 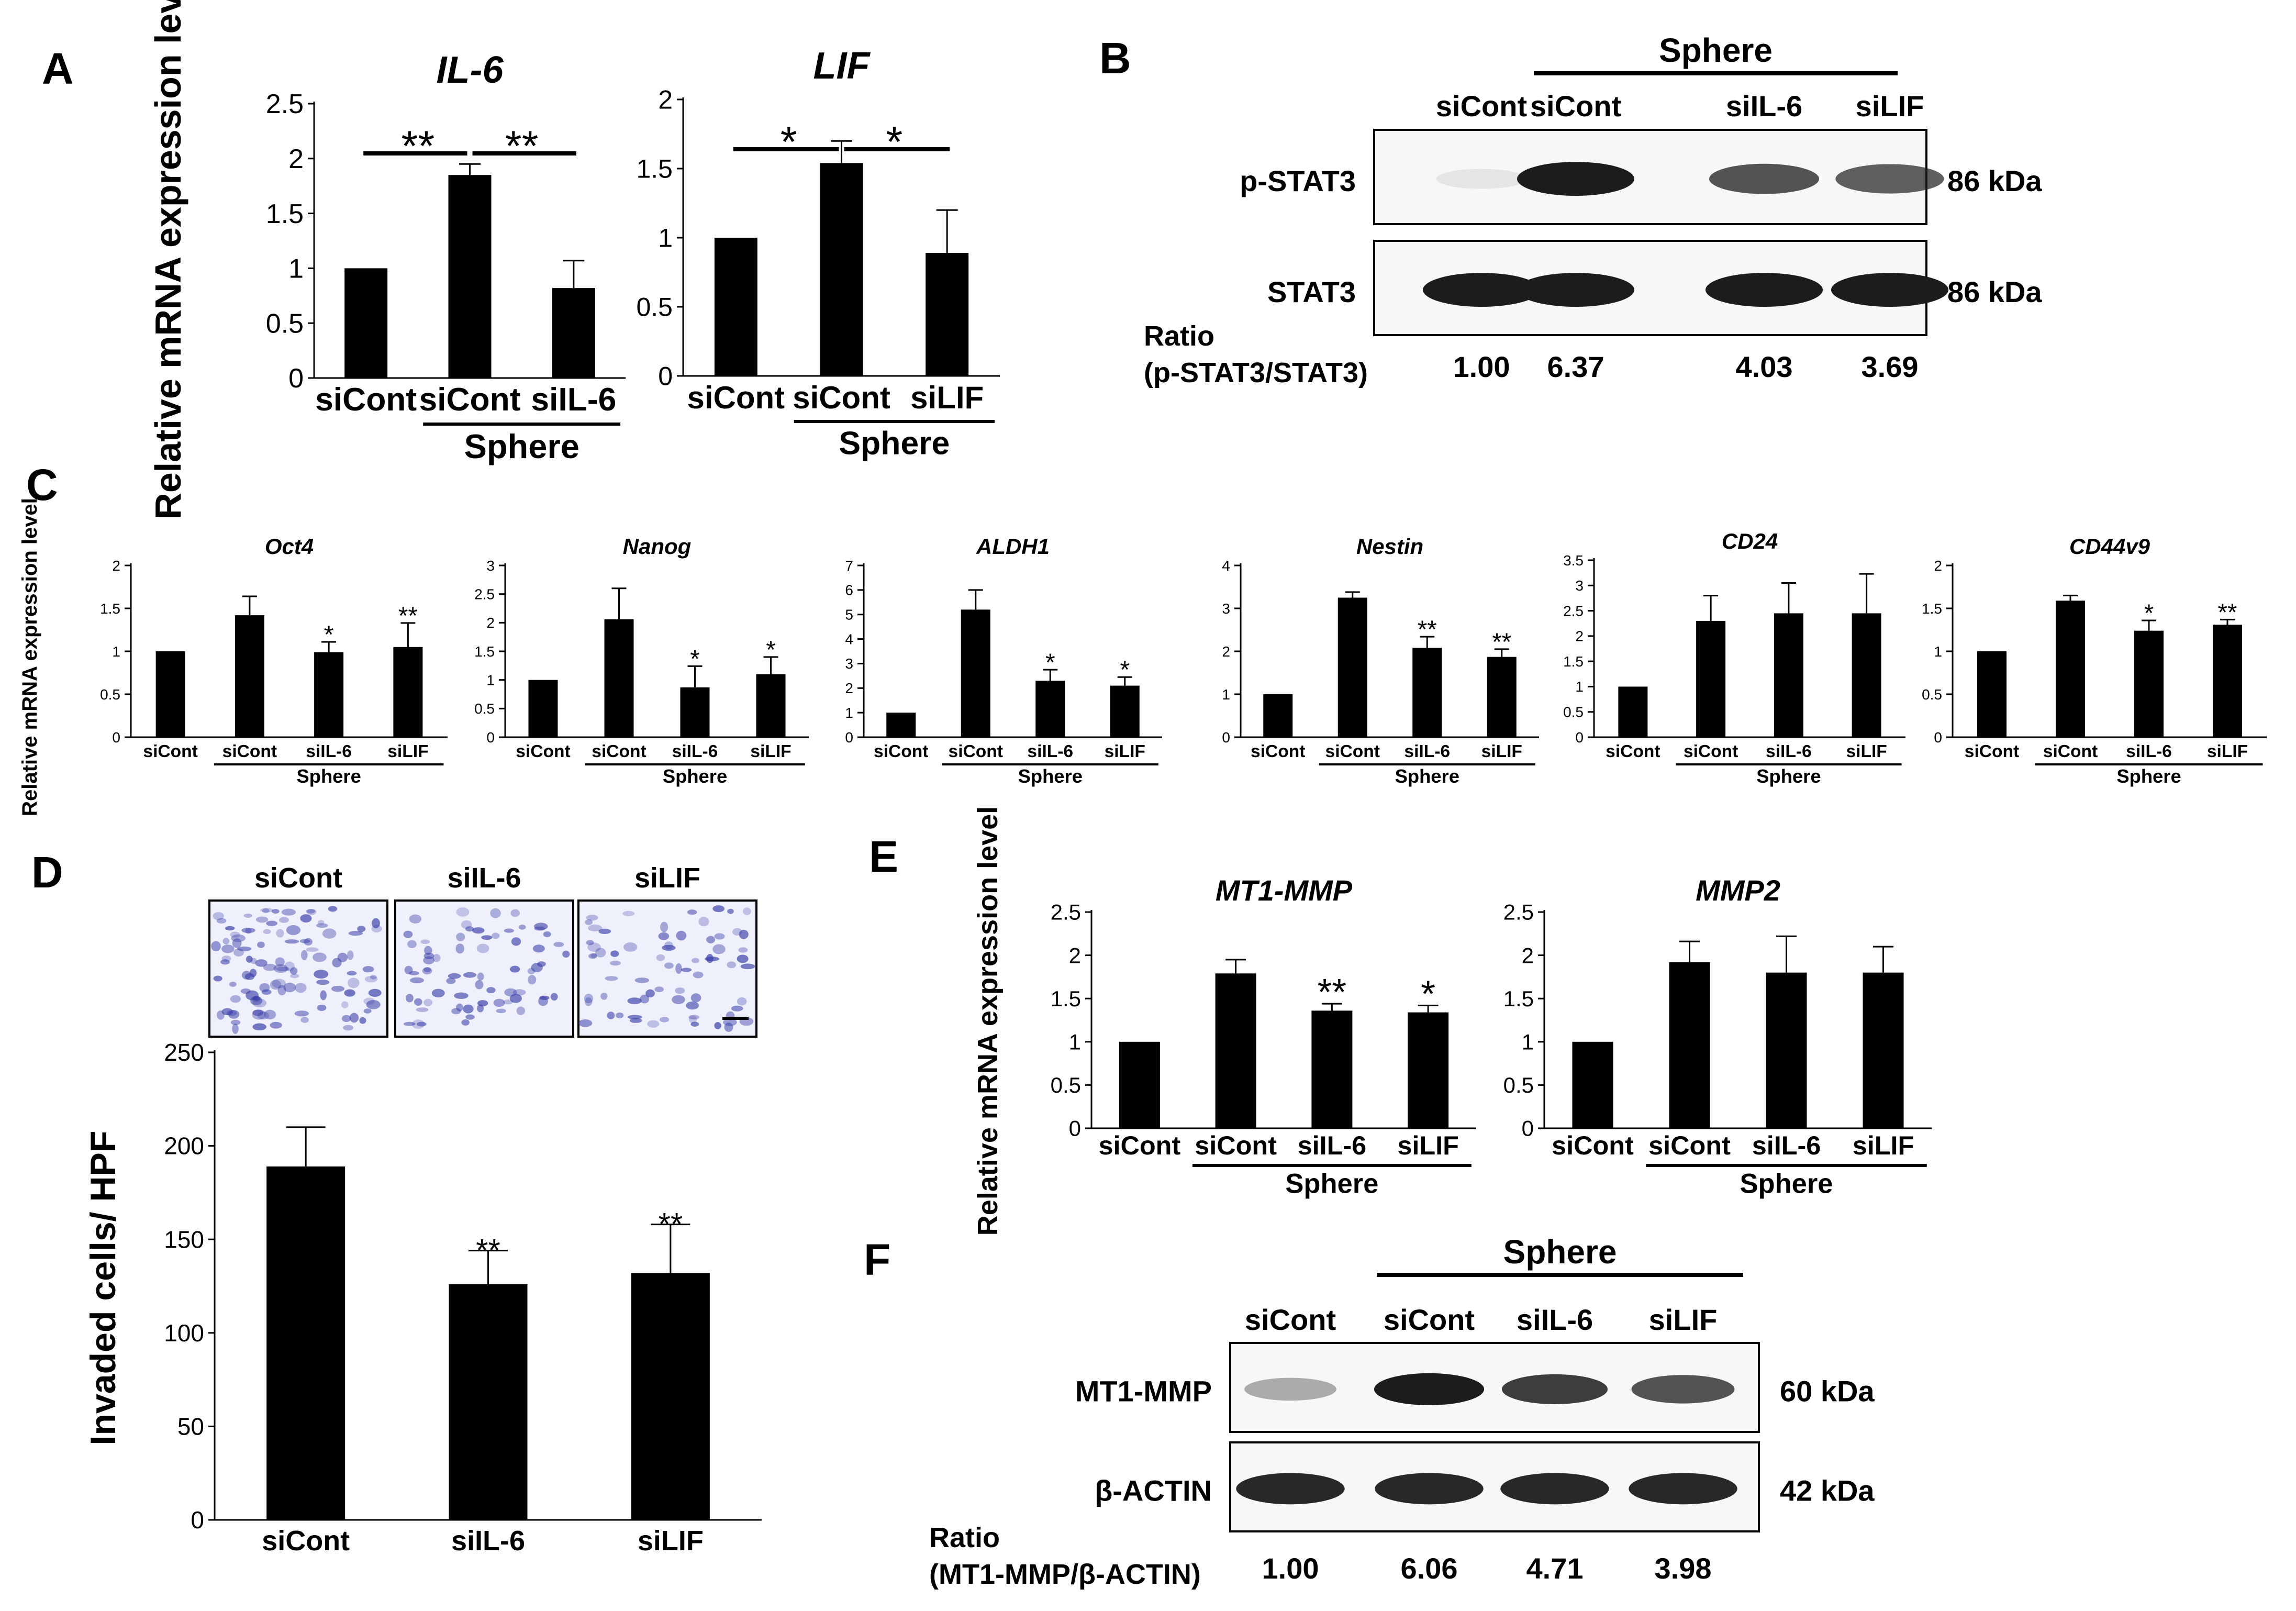 What do you see at coordinates (1716, 50) in the screenshot?
I see `sphere-label: Sphere` at bounding box center [1716, 50].